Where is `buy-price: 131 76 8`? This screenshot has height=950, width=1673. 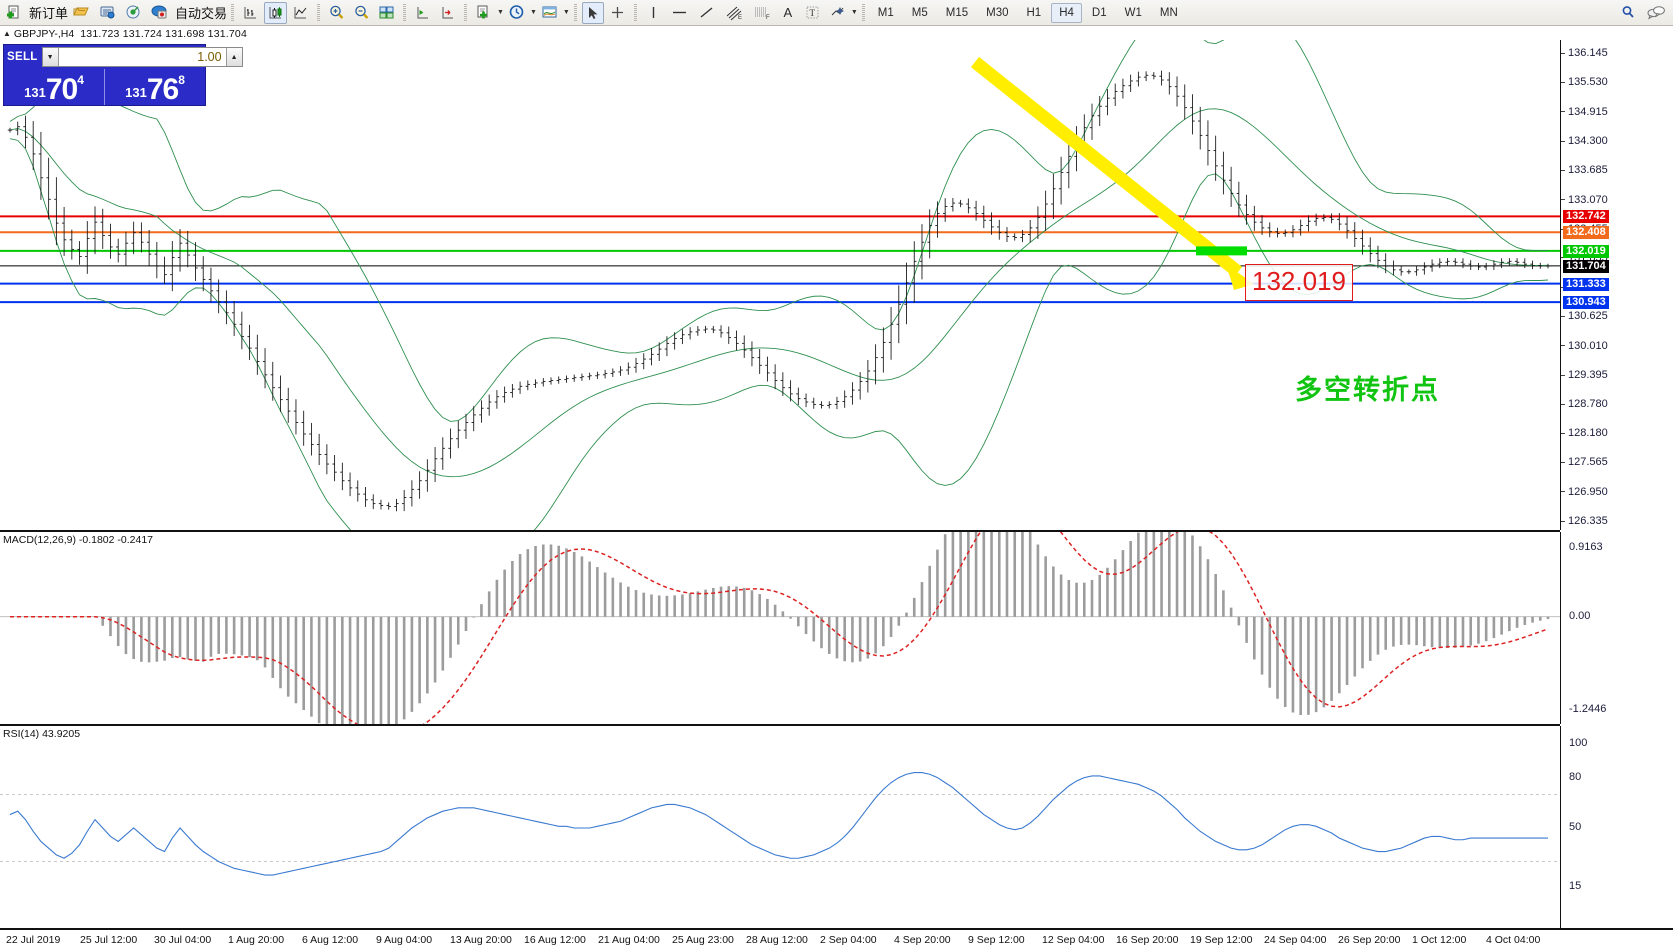
buy-price: 131 76 8 is located at coordinates (155, 87).